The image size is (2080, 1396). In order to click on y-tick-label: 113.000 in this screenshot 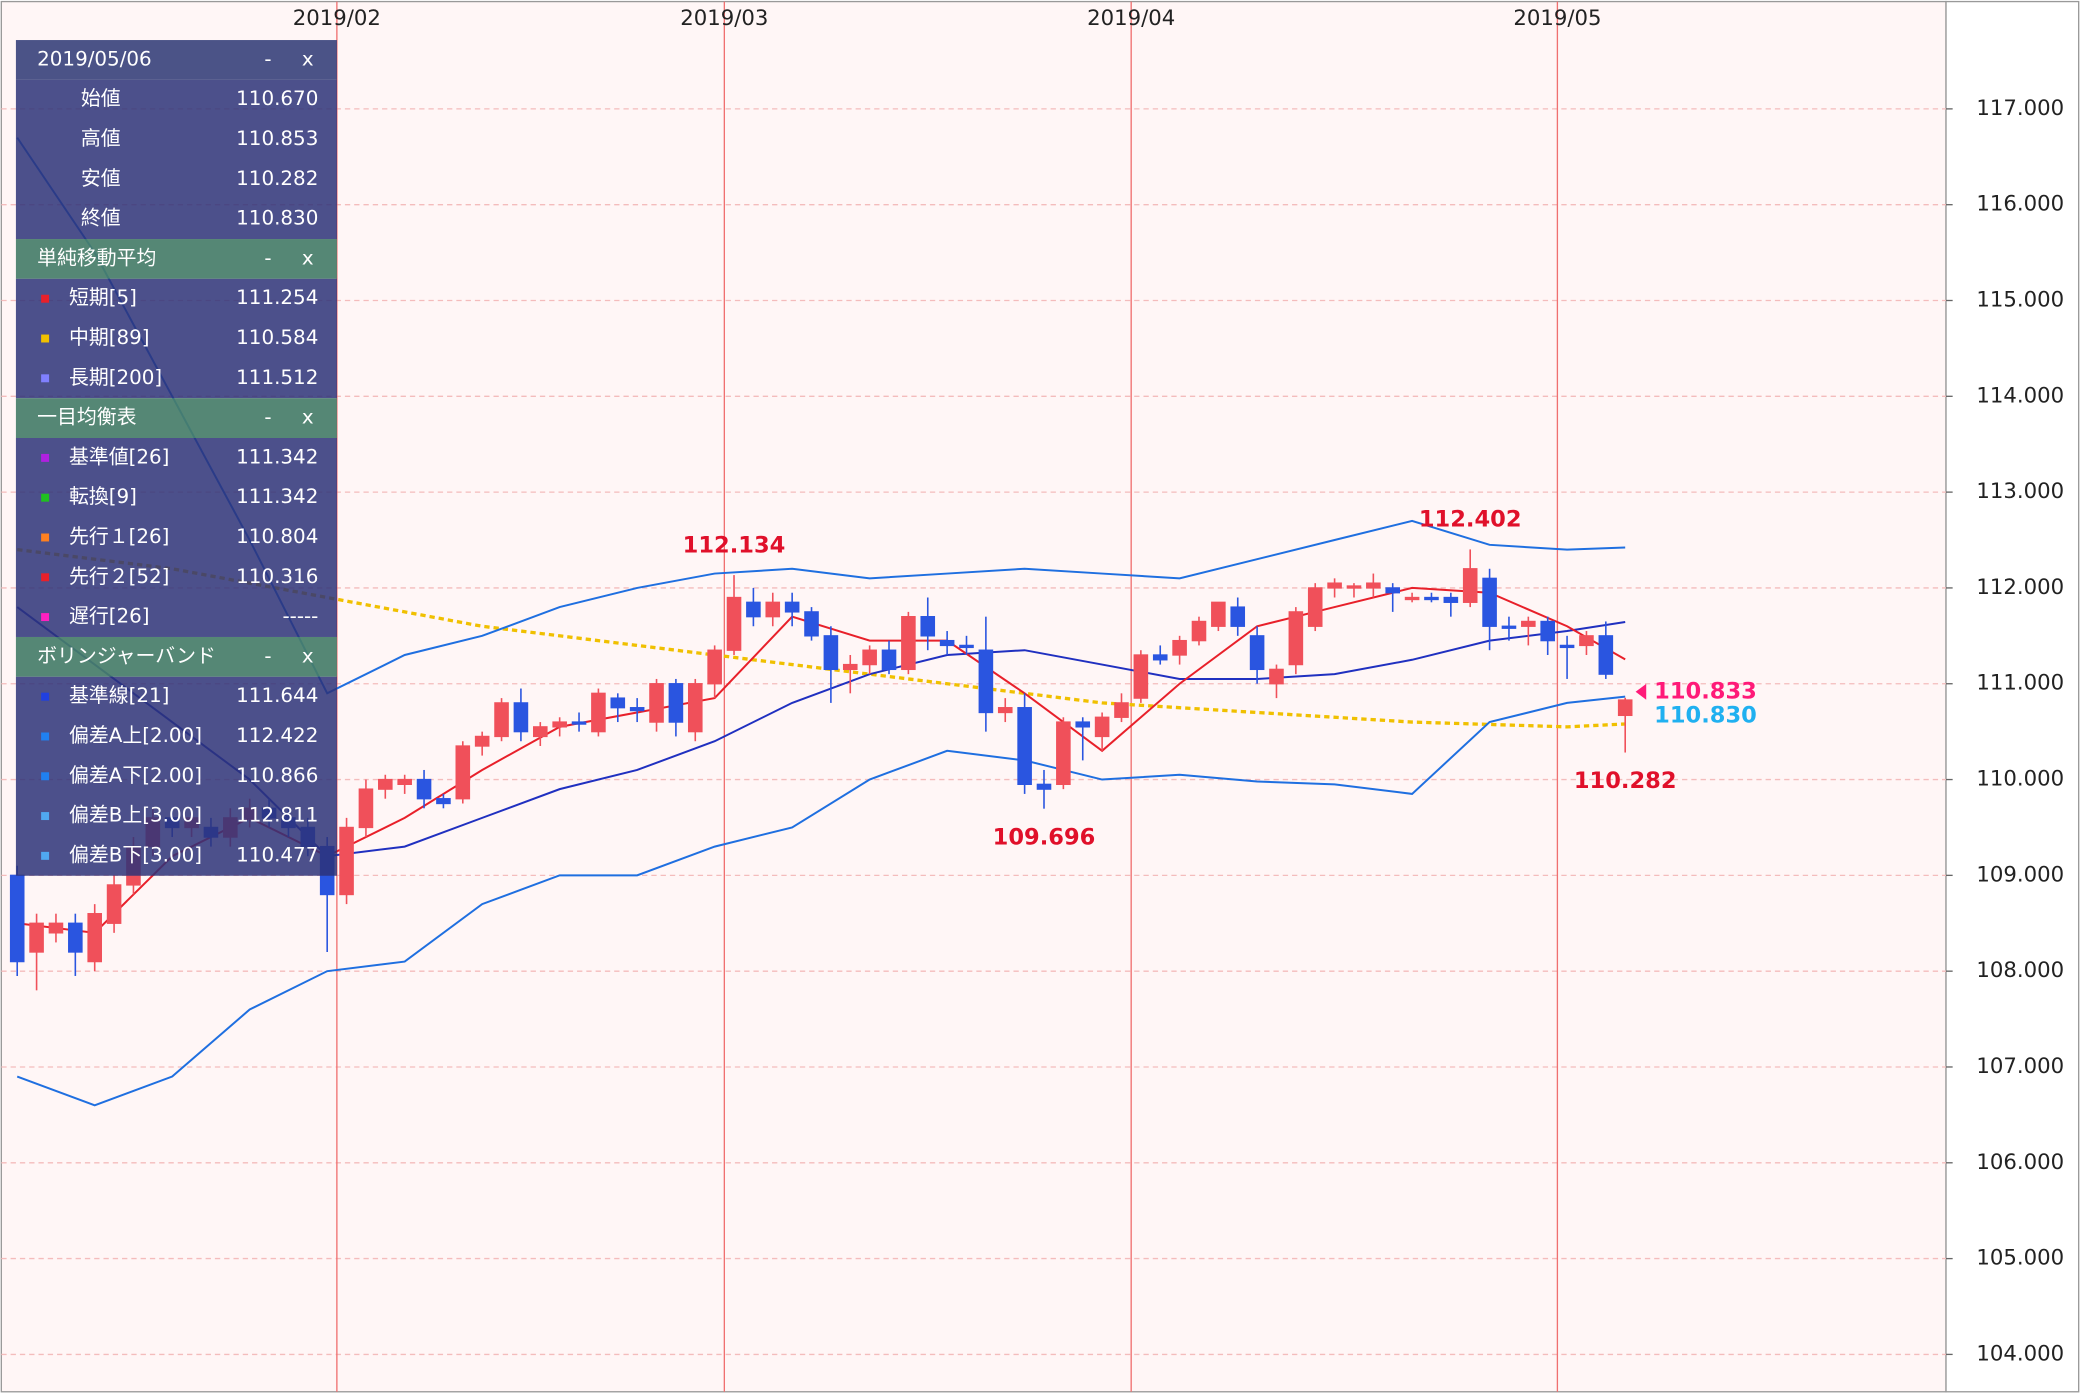, I will do `click(2020, 491)`.